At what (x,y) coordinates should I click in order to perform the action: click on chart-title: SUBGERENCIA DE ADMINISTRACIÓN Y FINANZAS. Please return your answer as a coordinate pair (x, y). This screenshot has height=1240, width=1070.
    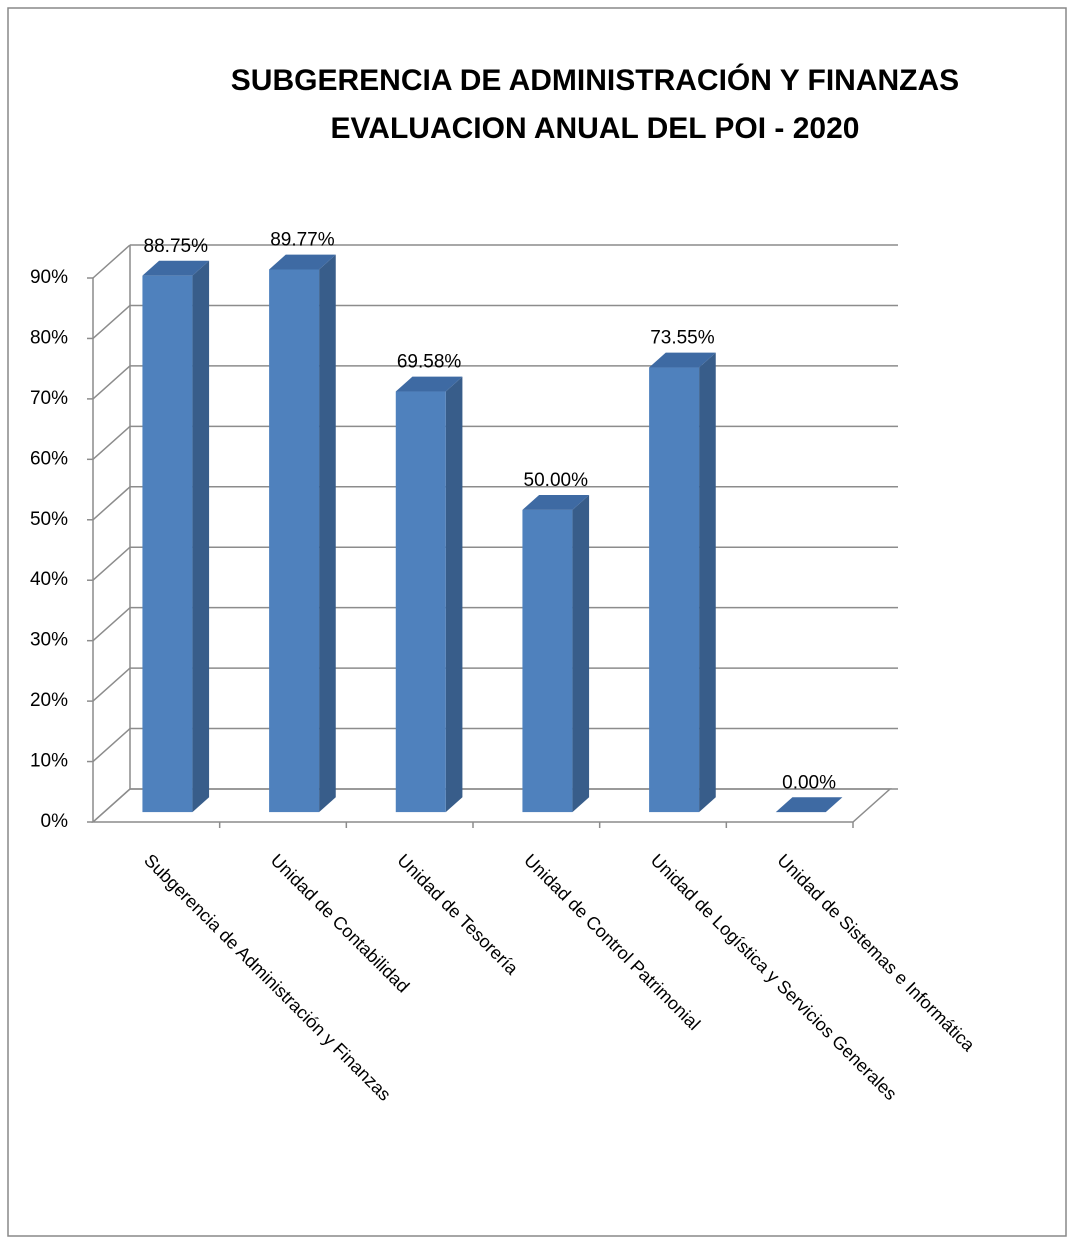
    Looking at the image, I should click on (595, 80).